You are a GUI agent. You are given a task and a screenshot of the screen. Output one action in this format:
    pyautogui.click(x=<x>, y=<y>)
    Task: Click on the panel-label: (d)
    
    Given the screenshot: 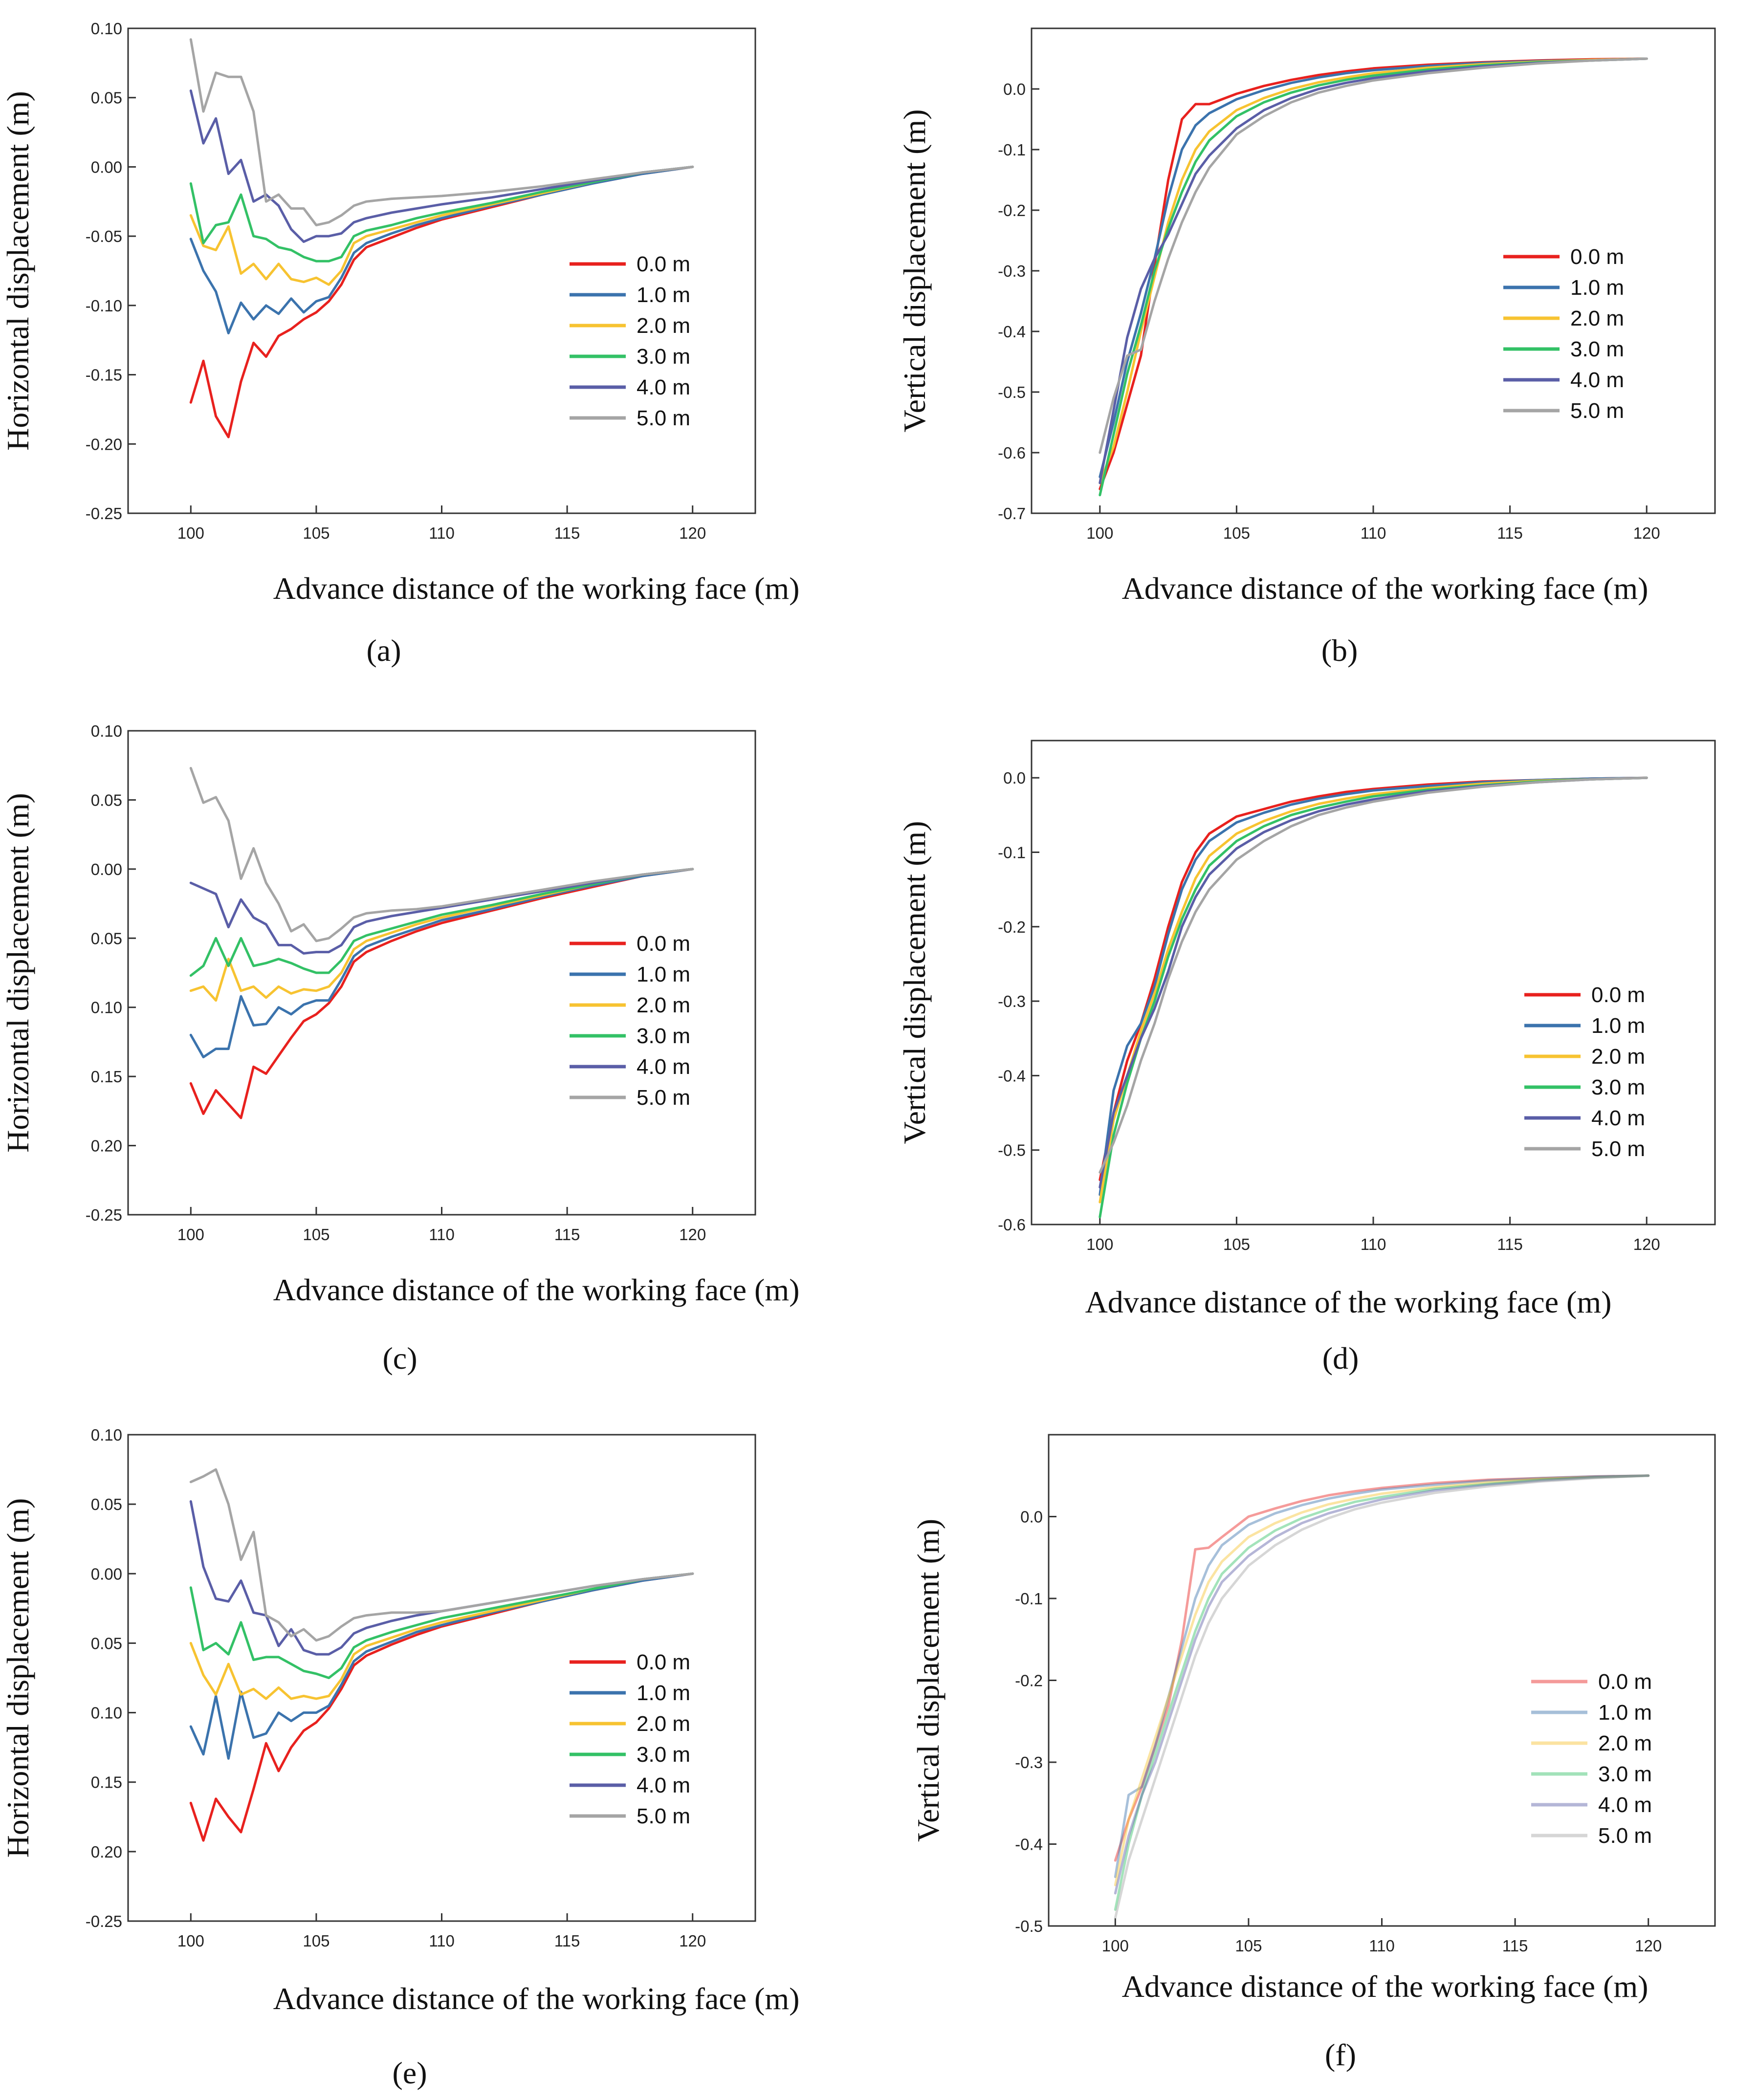 What is the action you would take?
    pyautogui.click(x=1340, y=1359)
    